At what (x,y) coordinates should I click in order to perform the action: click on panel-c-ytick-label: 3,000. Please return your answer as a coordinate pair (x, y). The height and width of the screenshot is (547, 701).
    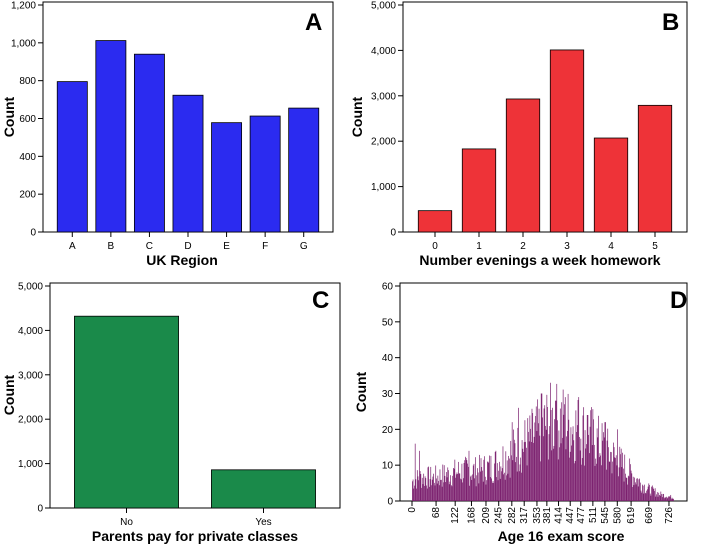
    Looking at the image, I should click on (30, 375).